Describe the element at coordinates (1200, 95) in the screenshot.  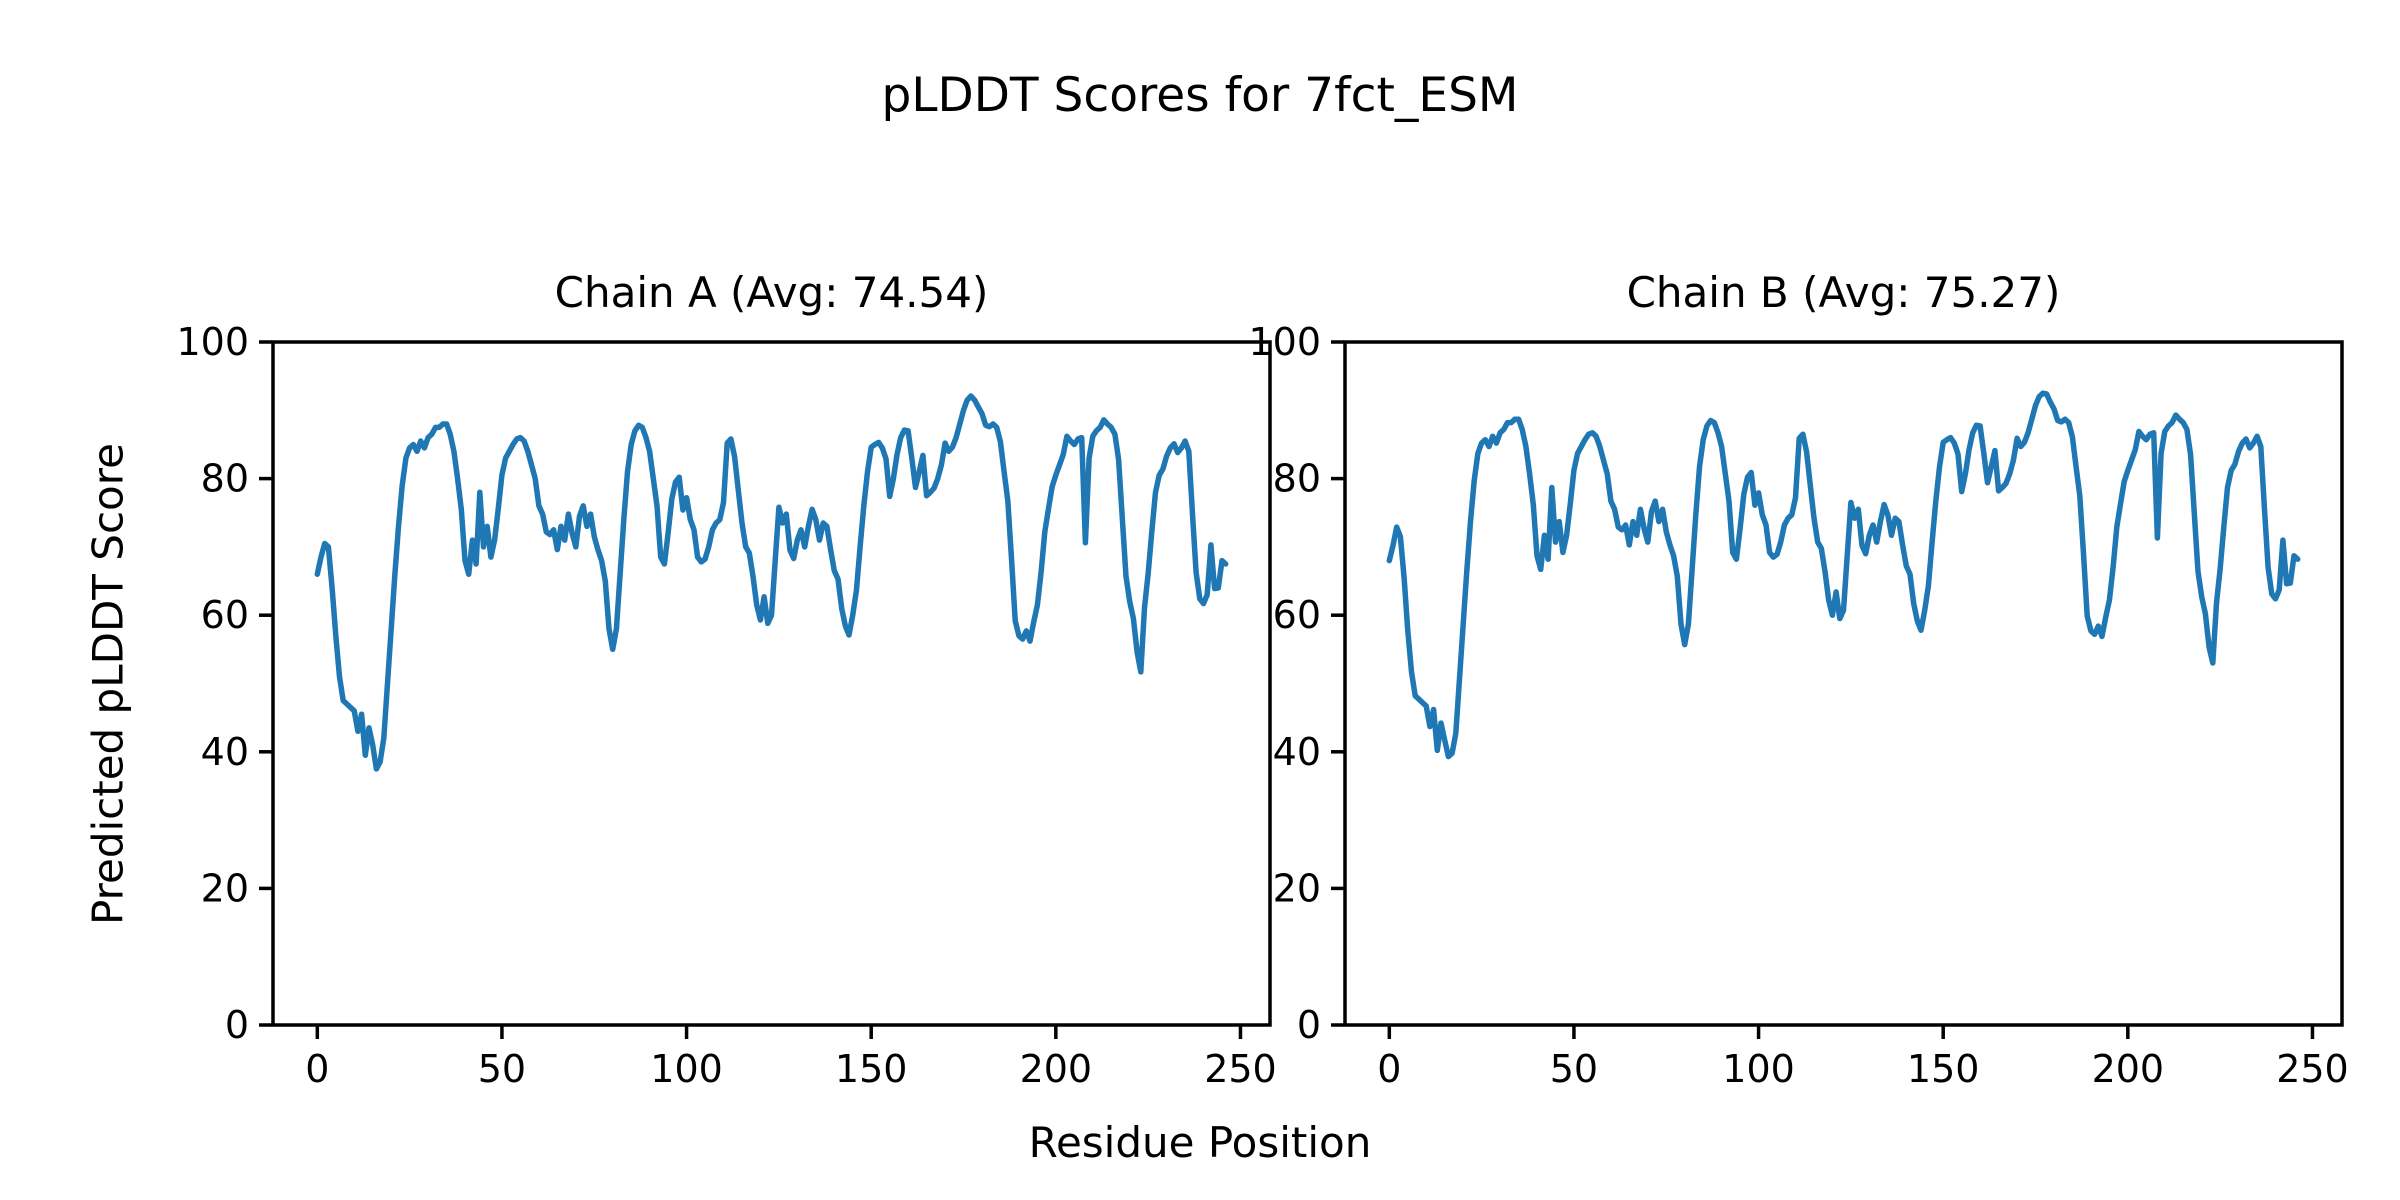
I see `figure-title: pLDDT Scores for 7fct_ESM` at that location.